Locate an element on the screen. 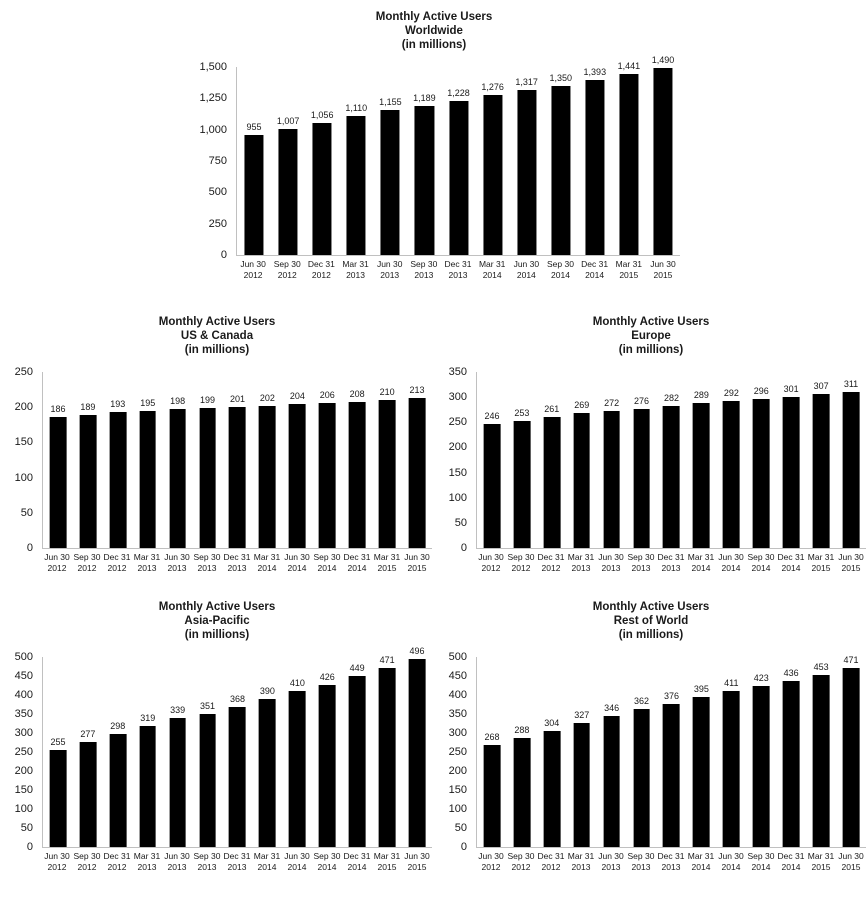 This screenshot has width=868, height=914. bar-value-label: 311 is located at coordinates (851, 383).